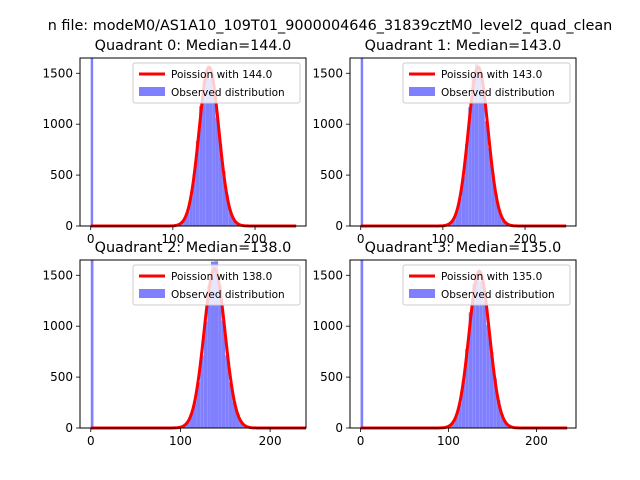 This screenshot has width=640, height=480. I want to click on legend: Poission with 138.0 Observed distribution, so click(216, 285).